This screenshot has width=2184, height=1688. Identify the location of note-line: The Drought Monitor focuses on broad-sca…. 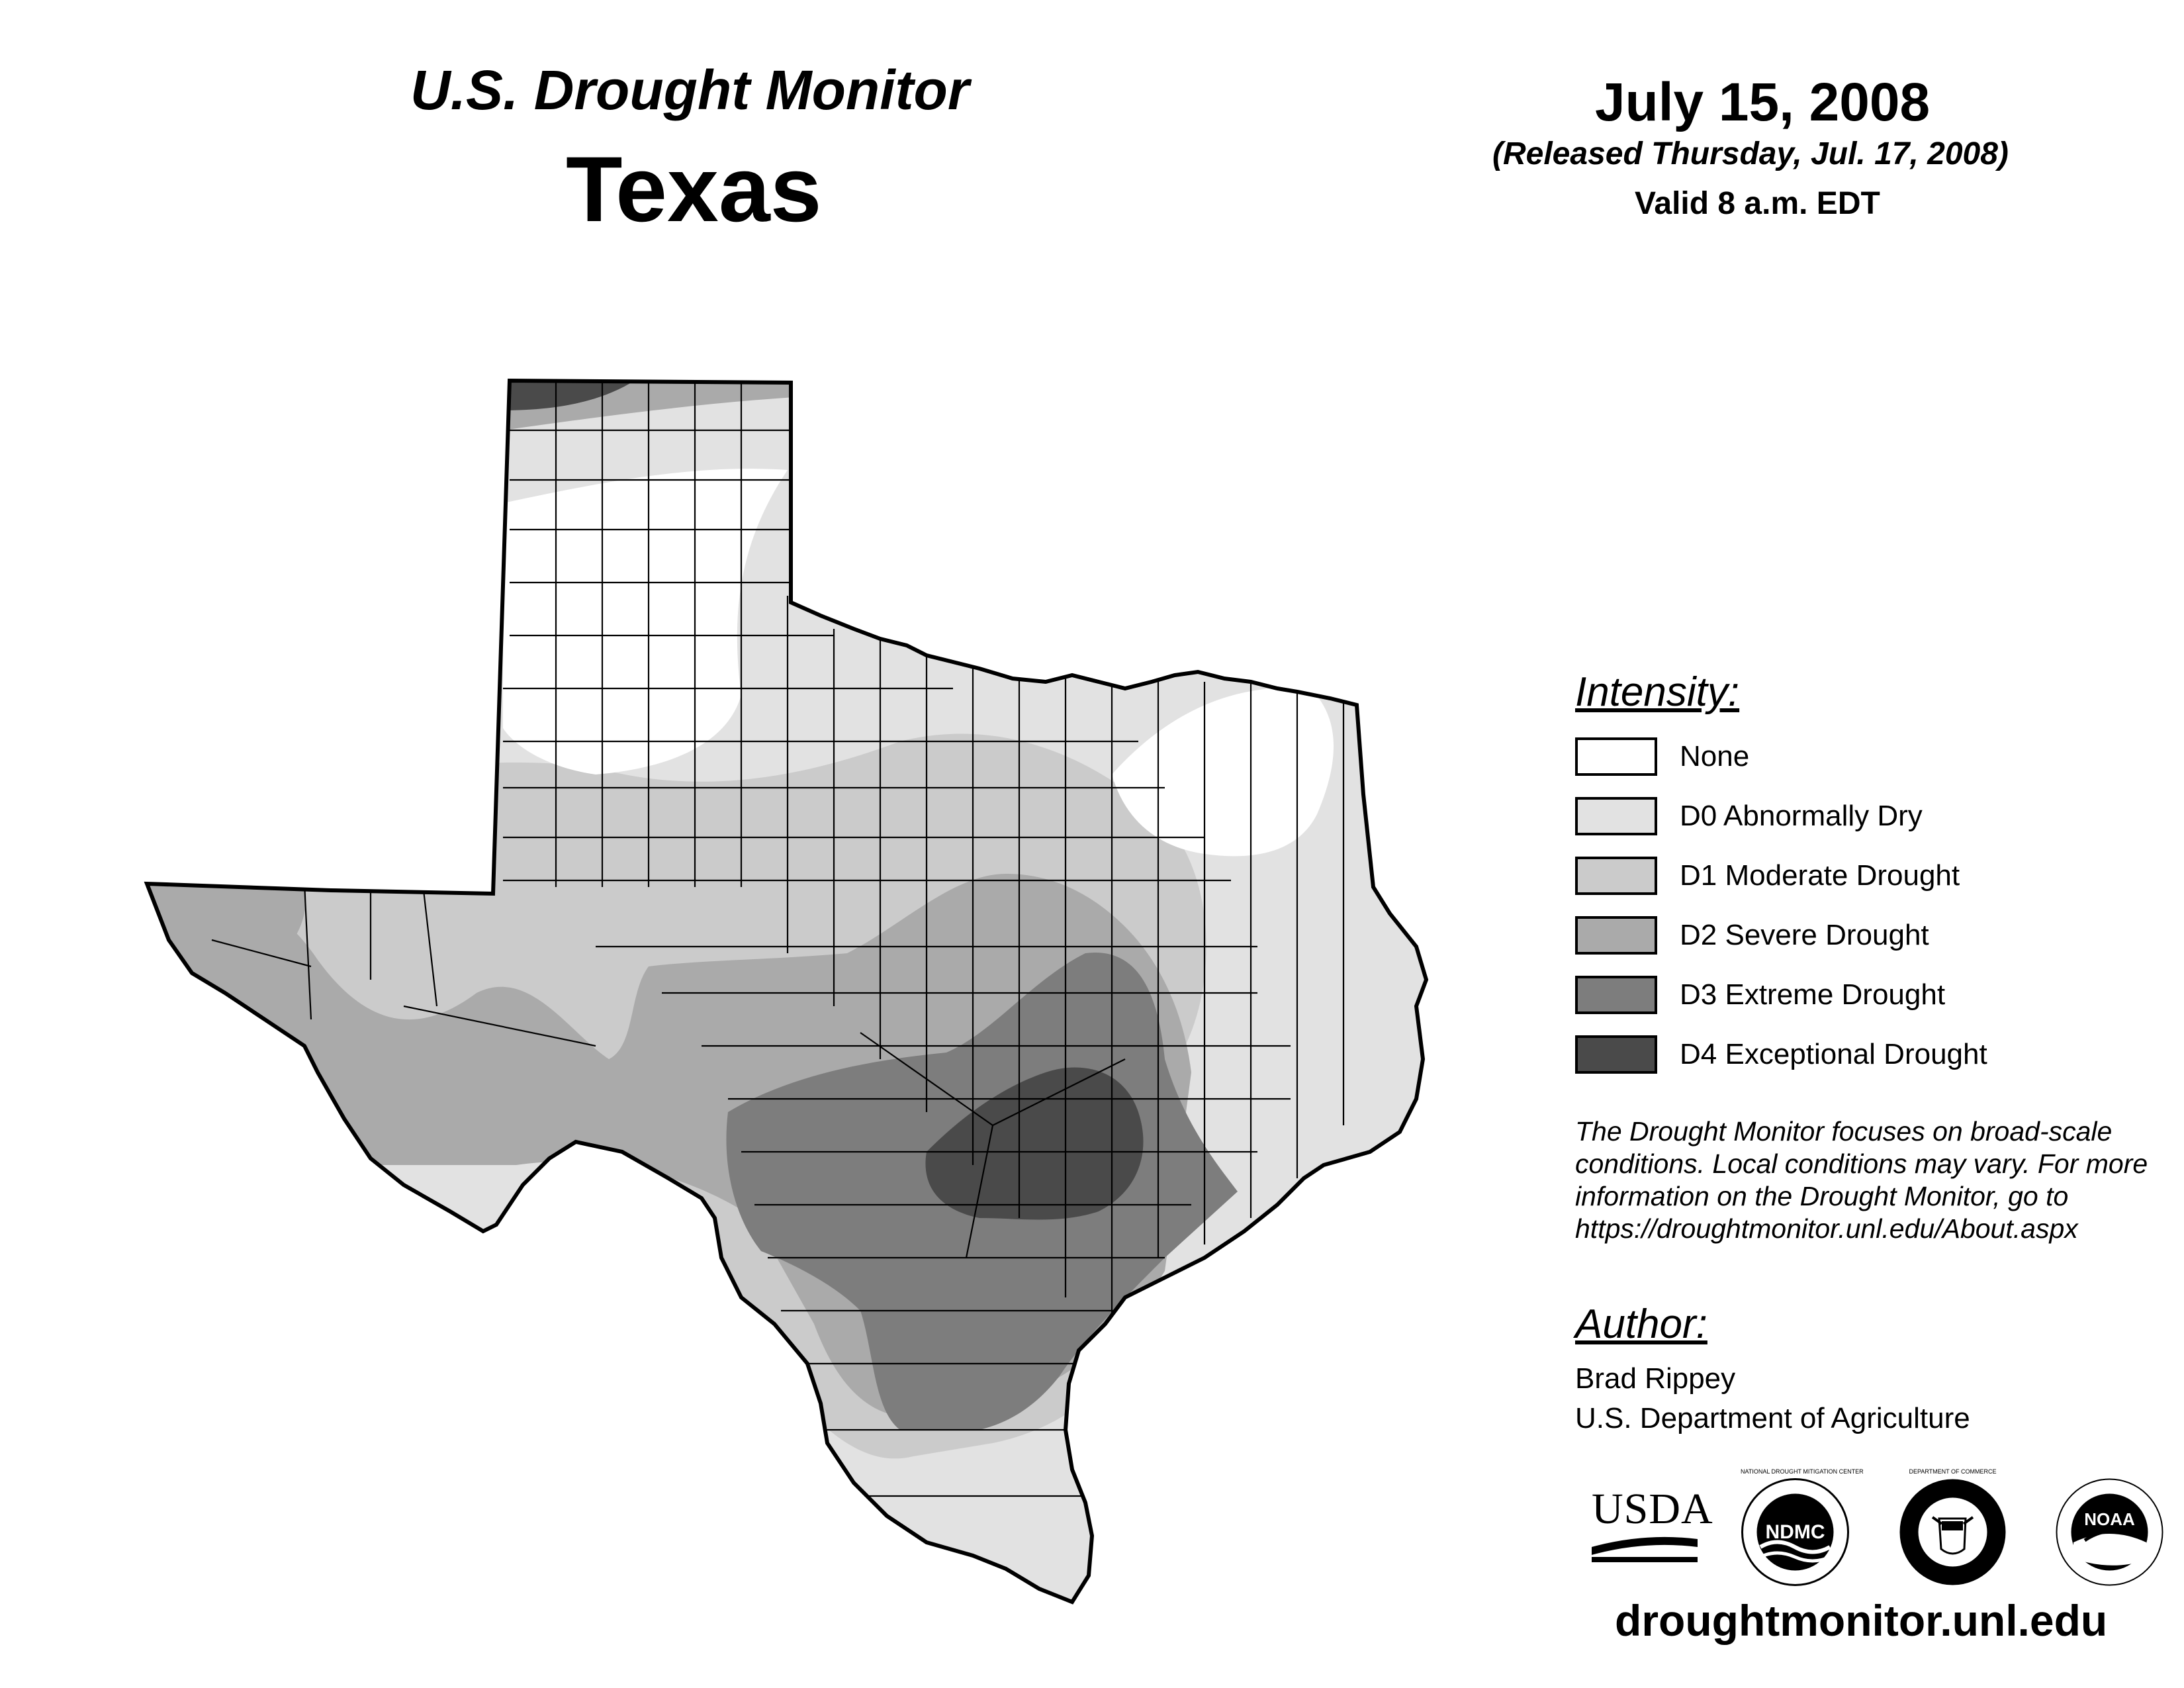
(1844, 1131).